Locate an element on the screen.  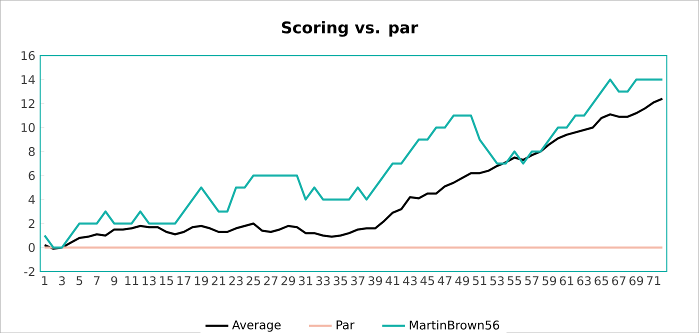
y-tick-label: 2 is located at coordinates (31, 223).